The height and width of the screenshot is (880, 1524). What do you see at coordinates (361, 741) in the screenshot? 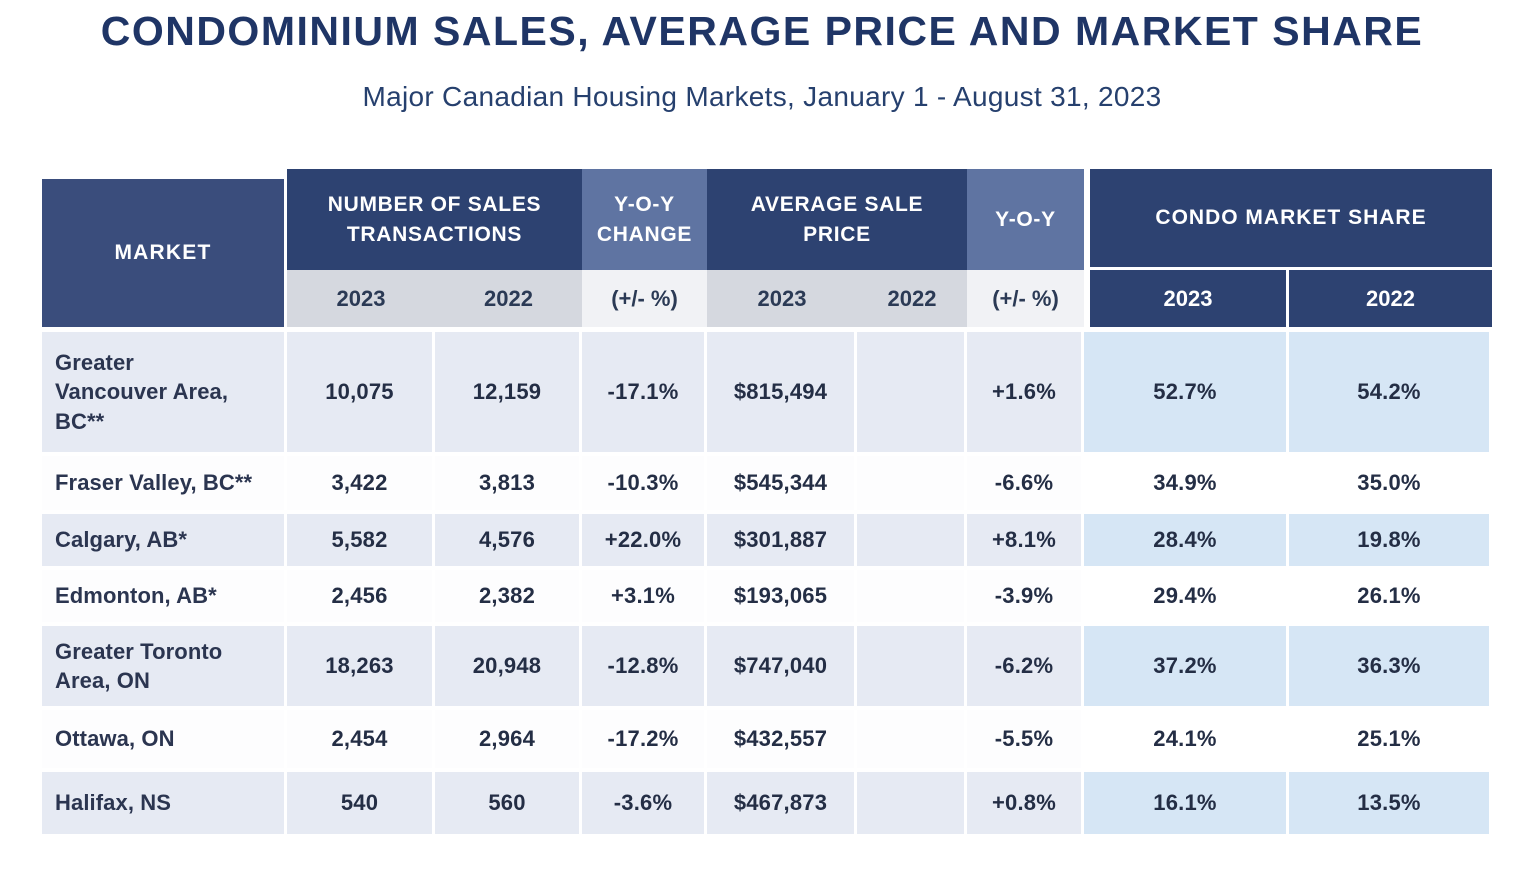
I see `sales-2023-cell: 2,454` at bounding box center [361, 741].